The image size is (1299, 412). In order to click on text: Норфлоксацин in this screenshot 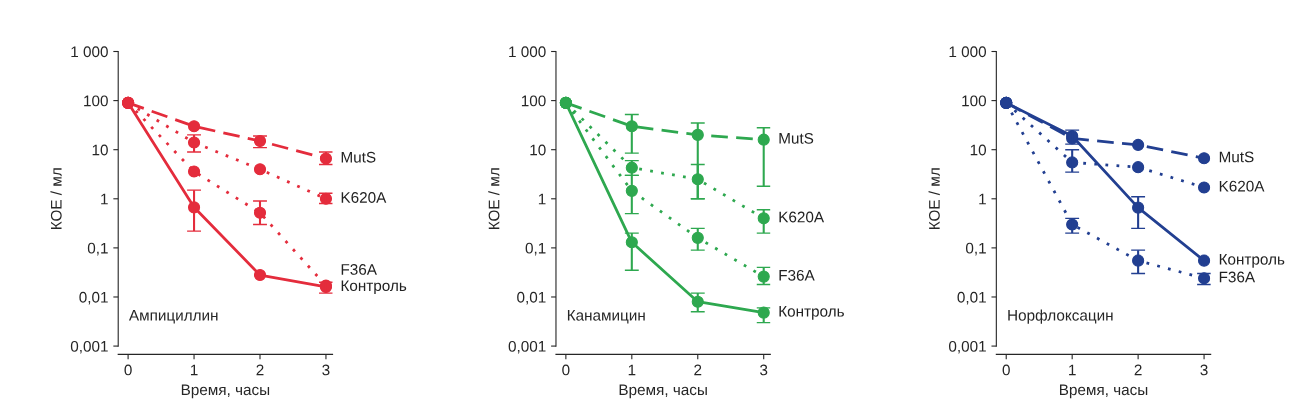, I will do `click(1060, 316)`.